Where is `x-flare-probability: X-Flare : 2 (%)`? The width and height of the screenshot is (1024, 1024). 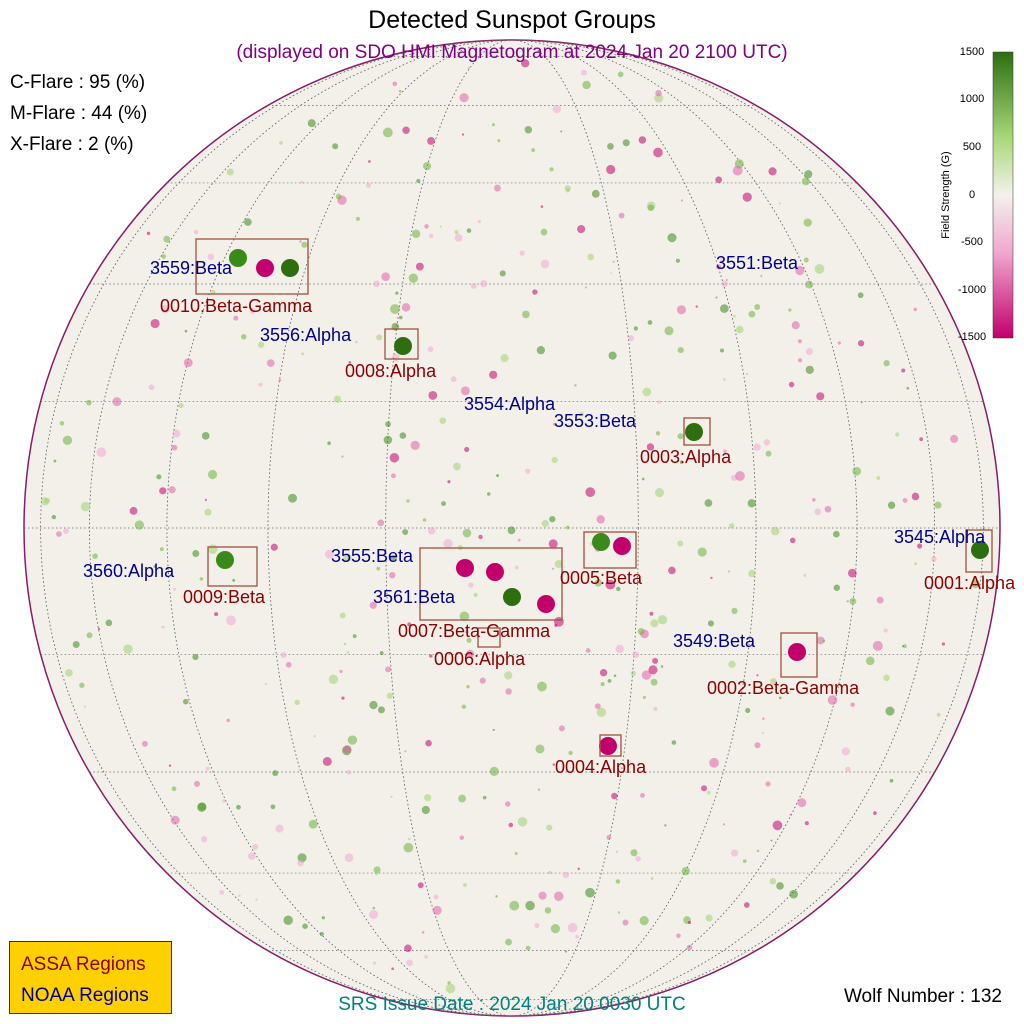 x-flare-probability: X-Flare : 2 (%) is located at coordinates (72, 144).